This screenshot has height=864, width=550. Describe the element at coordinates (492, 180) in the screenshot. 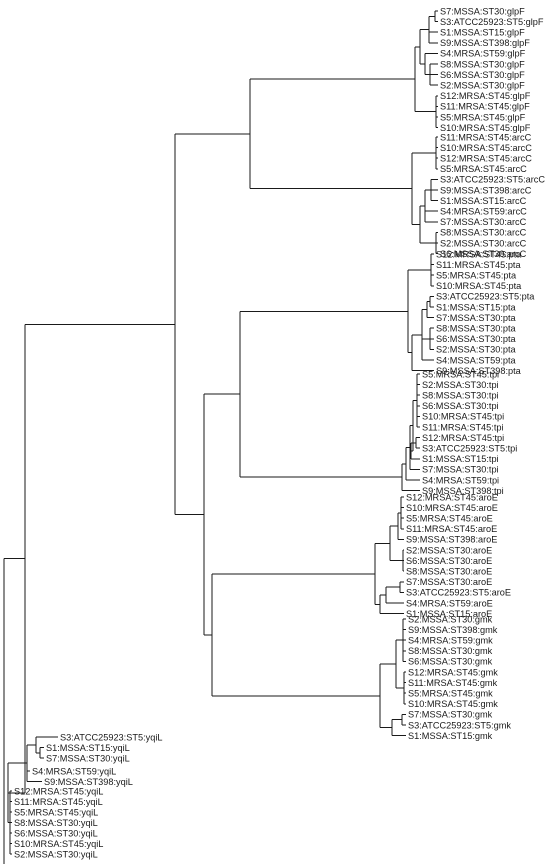

I see `leaf-label: S3:ATCC25923:ST5:arcC` at that location.